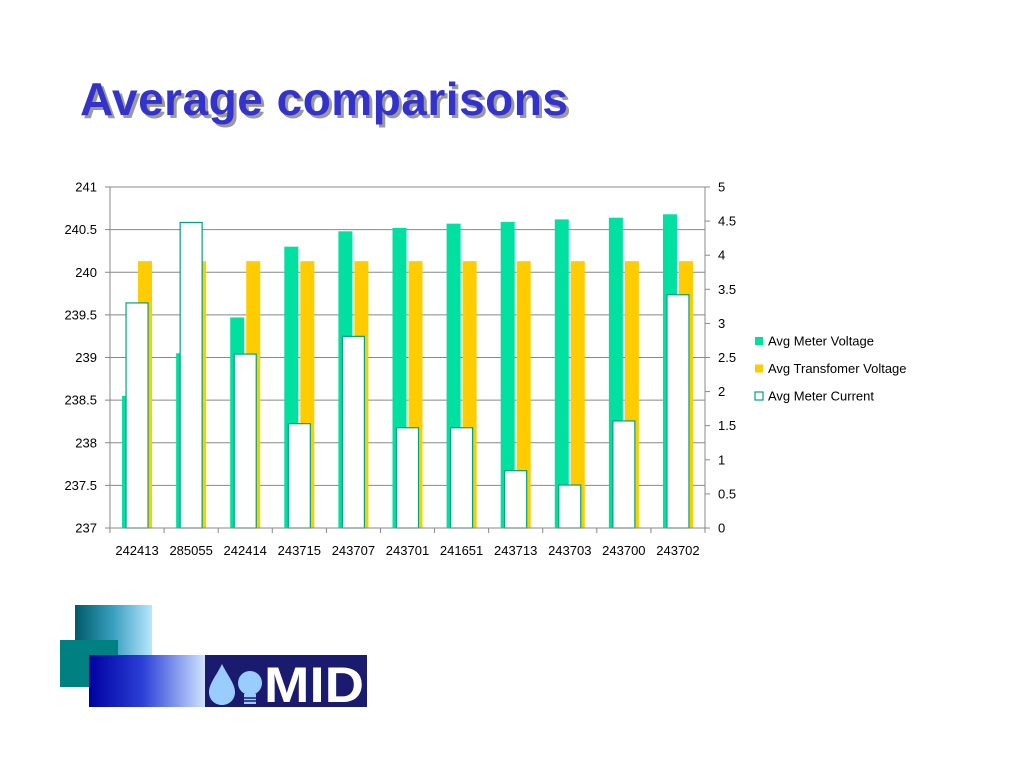 This screenshot has height=768, width=1024. I want to click on left-axis-tick-label: 239, so click(86, 357).